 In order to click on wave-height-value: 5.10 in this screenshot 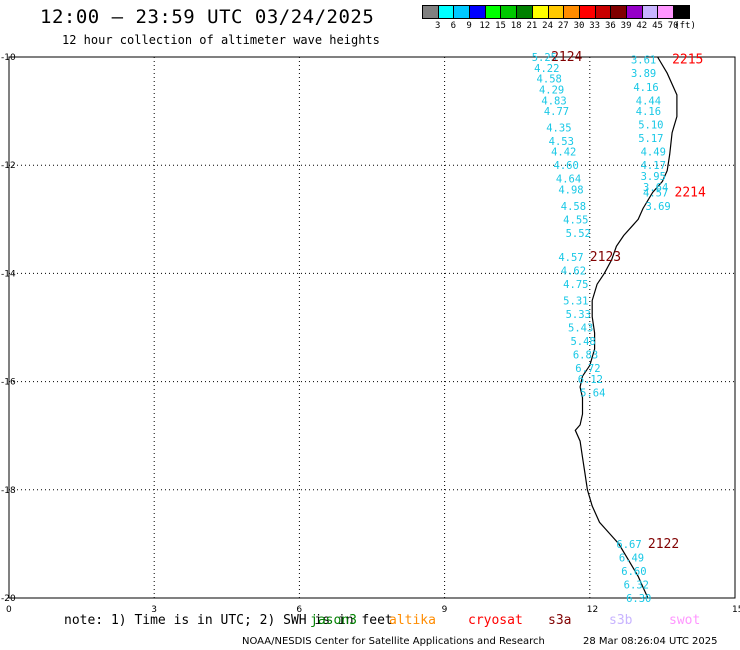, I will do `click(650, 126)`.